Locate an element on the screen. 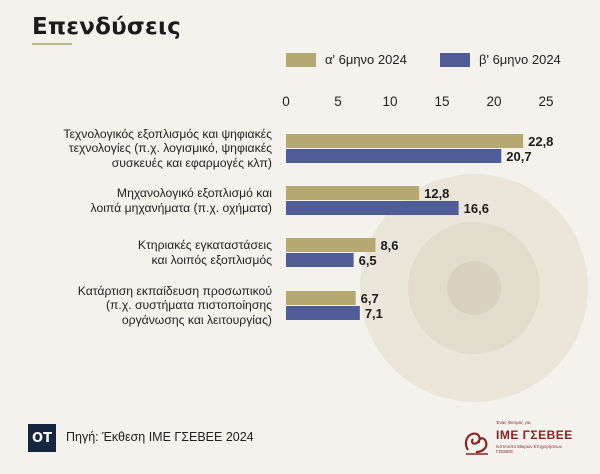 The image size is (600, 474). chart-title: Επενδύσεις is located at coordinates (107, 27).